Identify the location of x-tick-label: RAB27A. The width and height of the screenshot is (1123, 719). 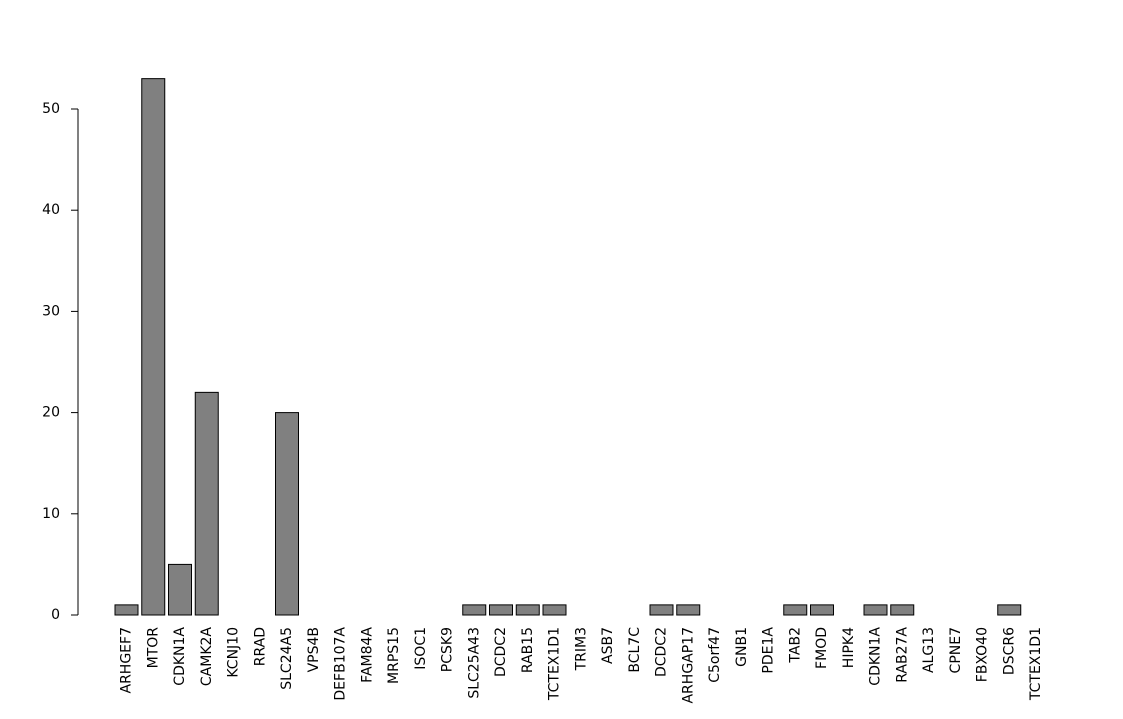
(902, 655).